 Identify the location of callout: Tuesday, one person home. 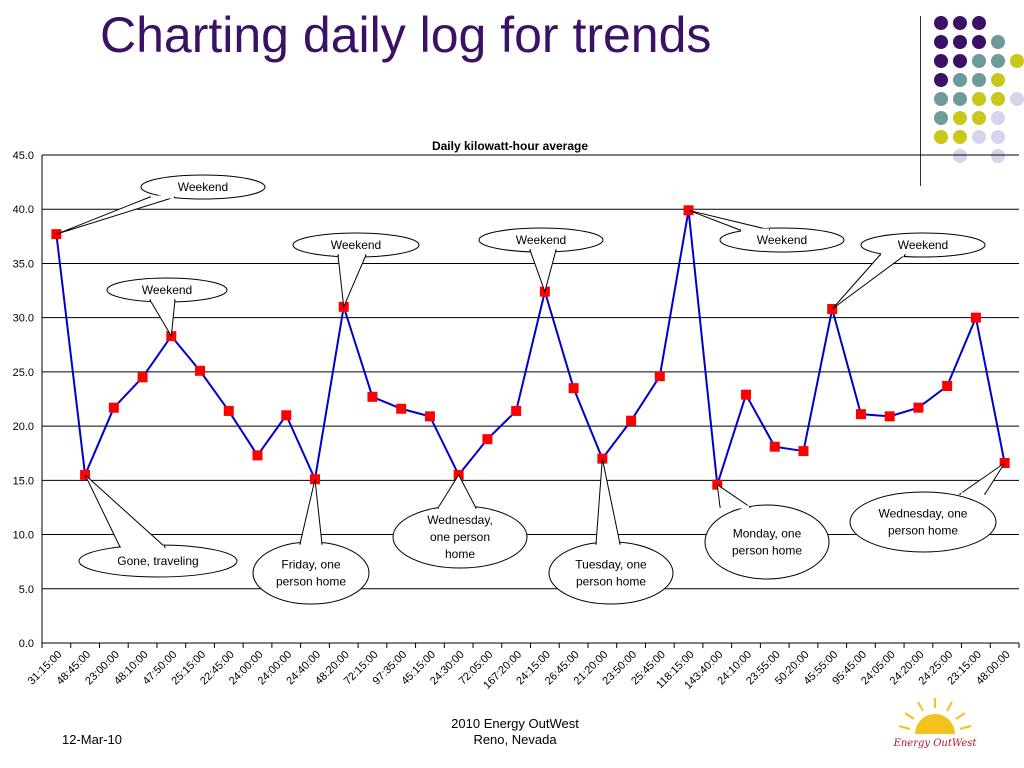
(611, 531).